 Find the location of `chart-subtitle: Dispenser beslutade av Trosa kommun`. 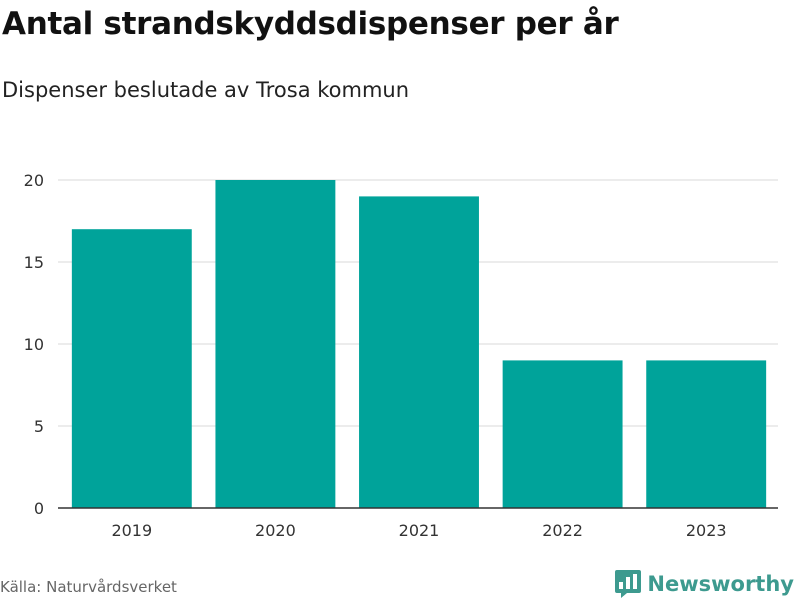

chart-subtitle: Dispenser beslutade av Trosa kommun is located at coordinates (206, 90).